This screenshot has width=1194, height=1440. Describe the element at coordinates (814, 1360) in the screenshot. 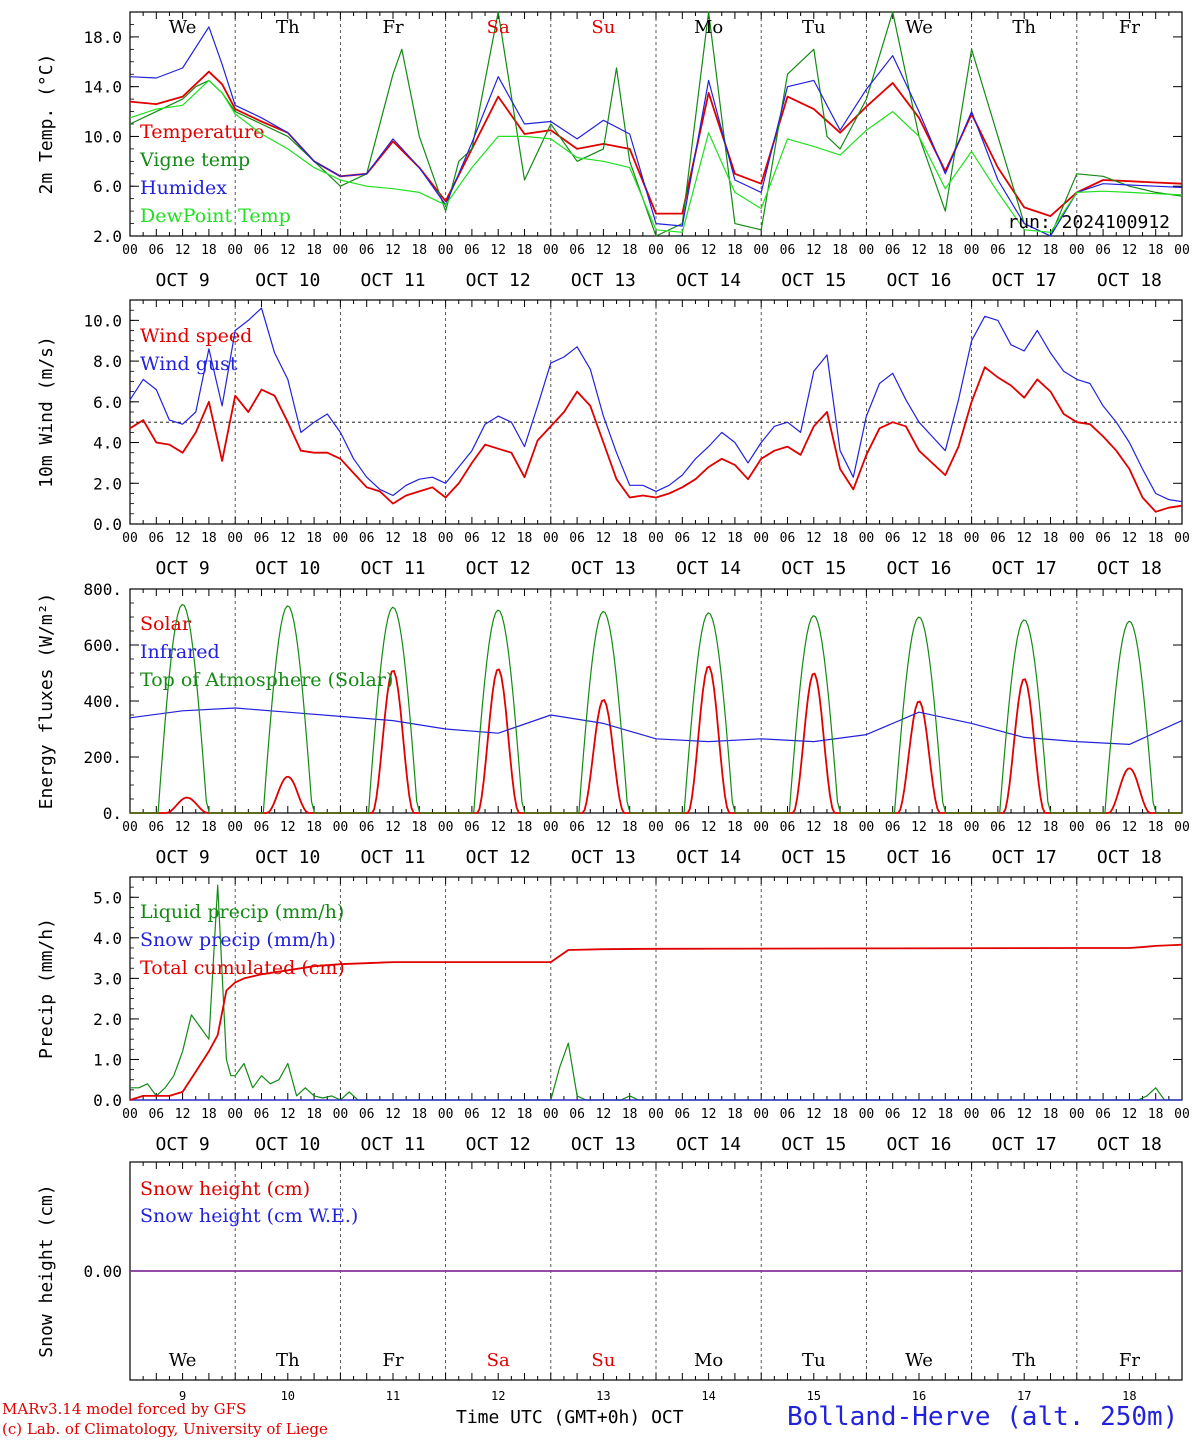

I see `day-name: Tu` at that location.